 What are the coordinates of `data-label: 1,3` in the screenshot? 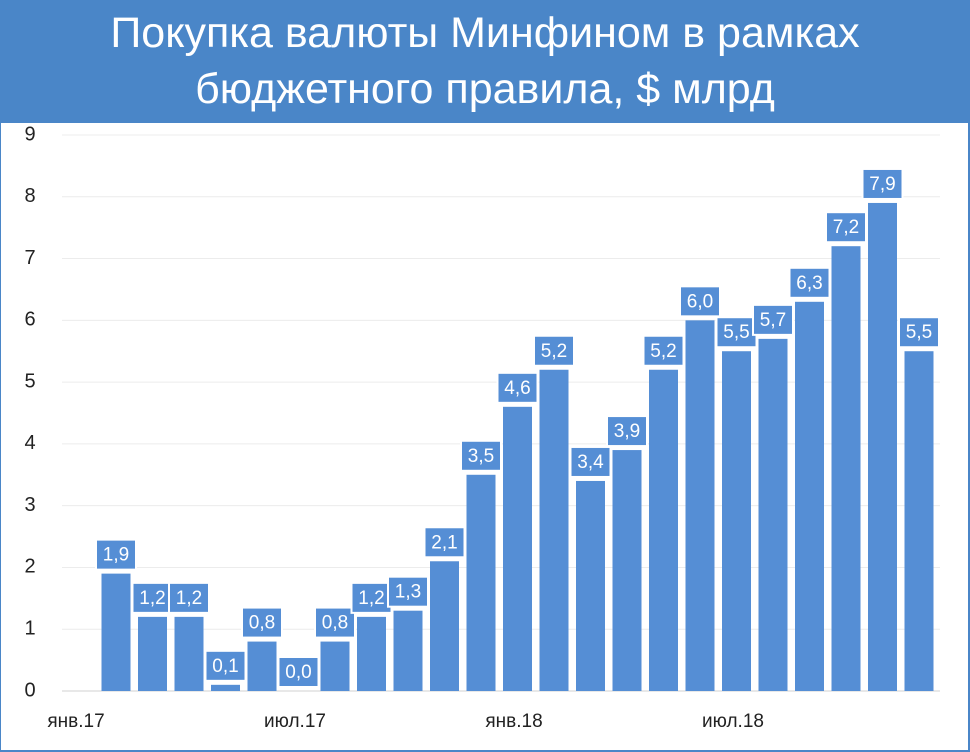 It's located at (408, 592).